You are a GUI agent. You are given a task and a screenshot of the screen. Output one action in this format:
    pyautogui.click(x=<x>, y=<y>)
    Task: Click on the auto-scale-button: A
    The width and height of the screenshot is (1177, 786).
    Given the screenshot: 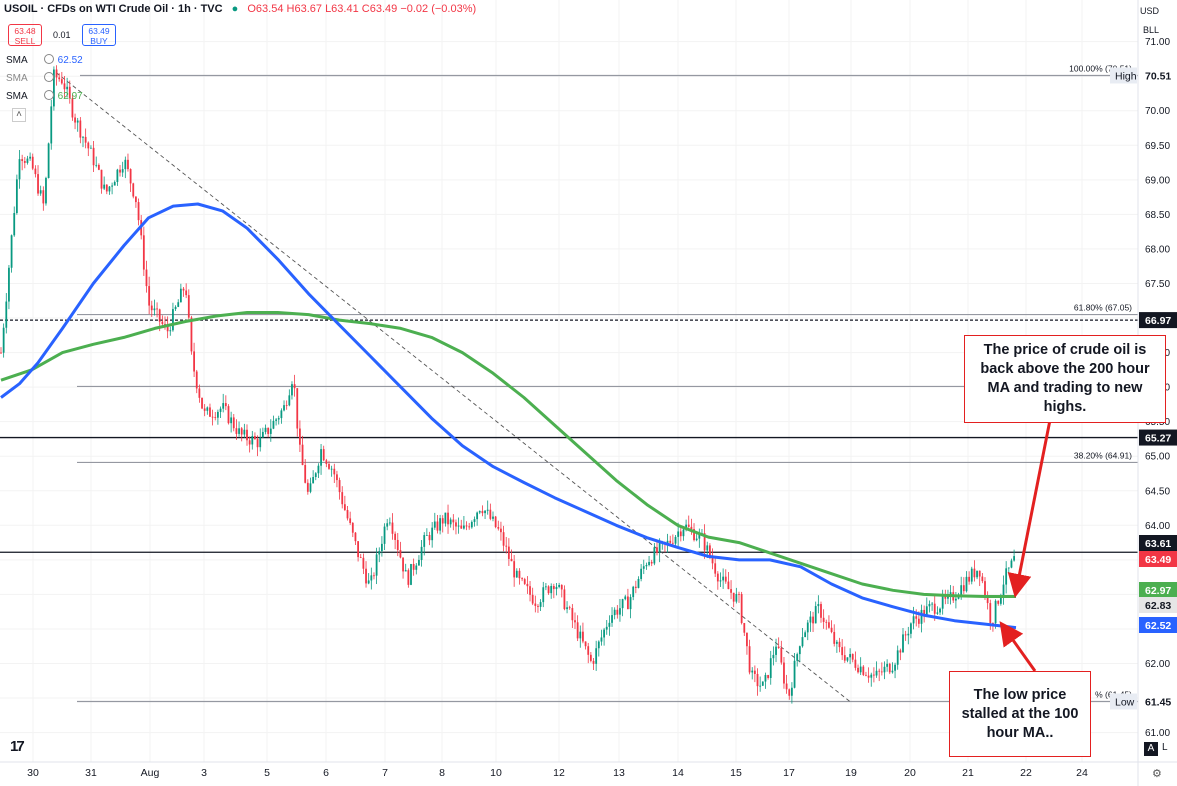 What is the action you would take?
    pyautogui.click(x=1151, y=749)
    